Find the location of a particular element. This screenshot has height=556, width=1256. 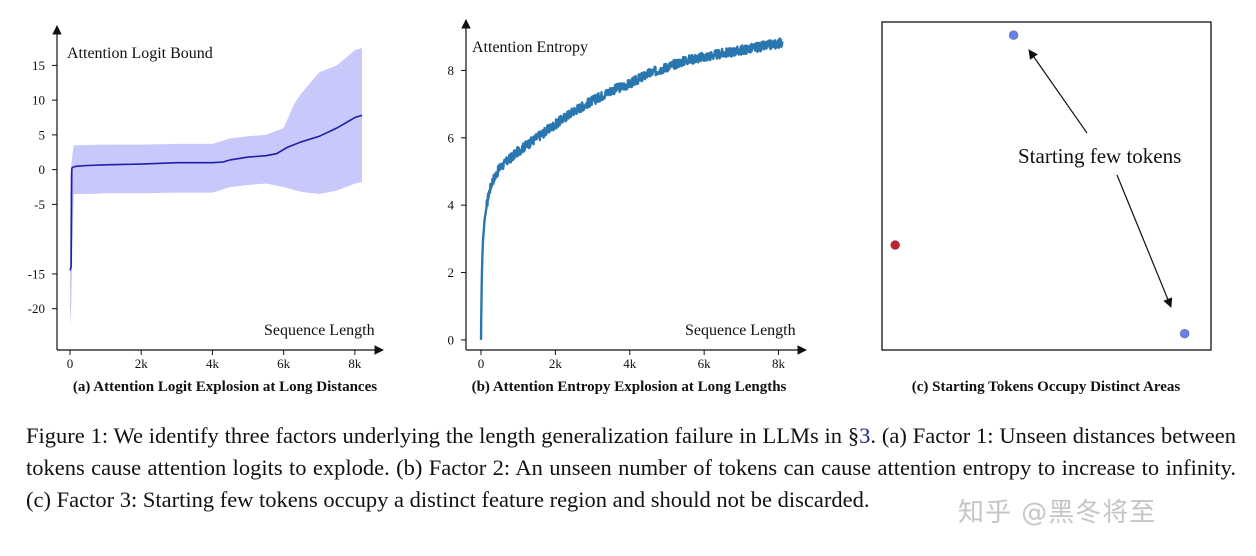

y-label-b: Attention Entropy is located at coordinates (530, 47).